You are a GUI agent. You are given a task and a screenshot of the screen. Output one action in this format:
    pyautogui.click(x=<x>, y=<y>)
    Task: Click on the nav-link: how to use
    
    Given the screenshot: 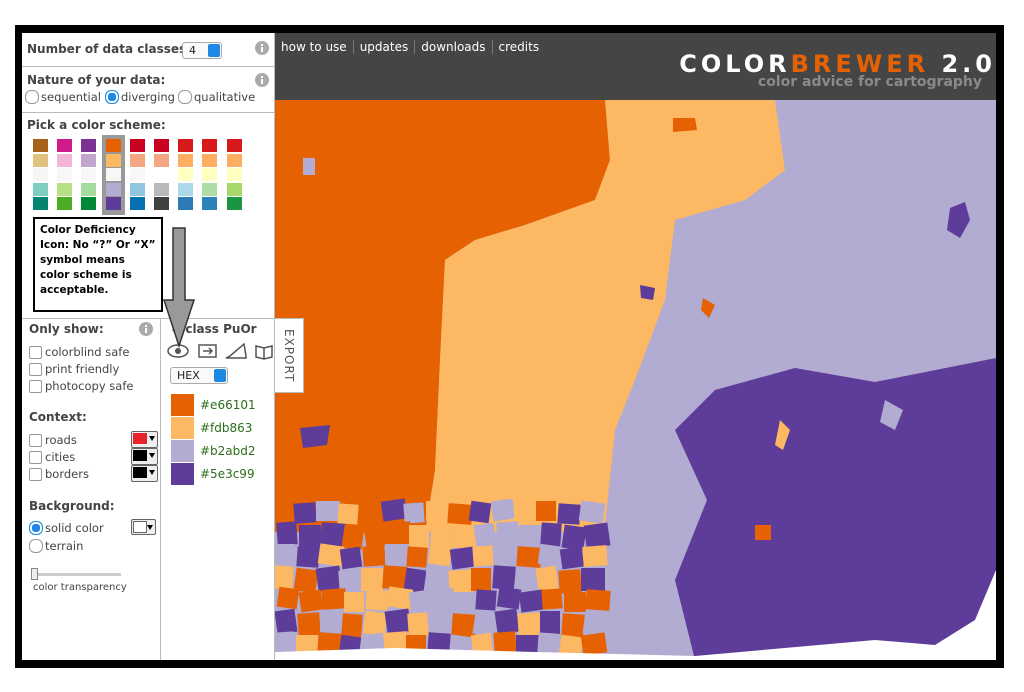 What is the action you would take?
    pyautogui.click(x=314, y=47)
    